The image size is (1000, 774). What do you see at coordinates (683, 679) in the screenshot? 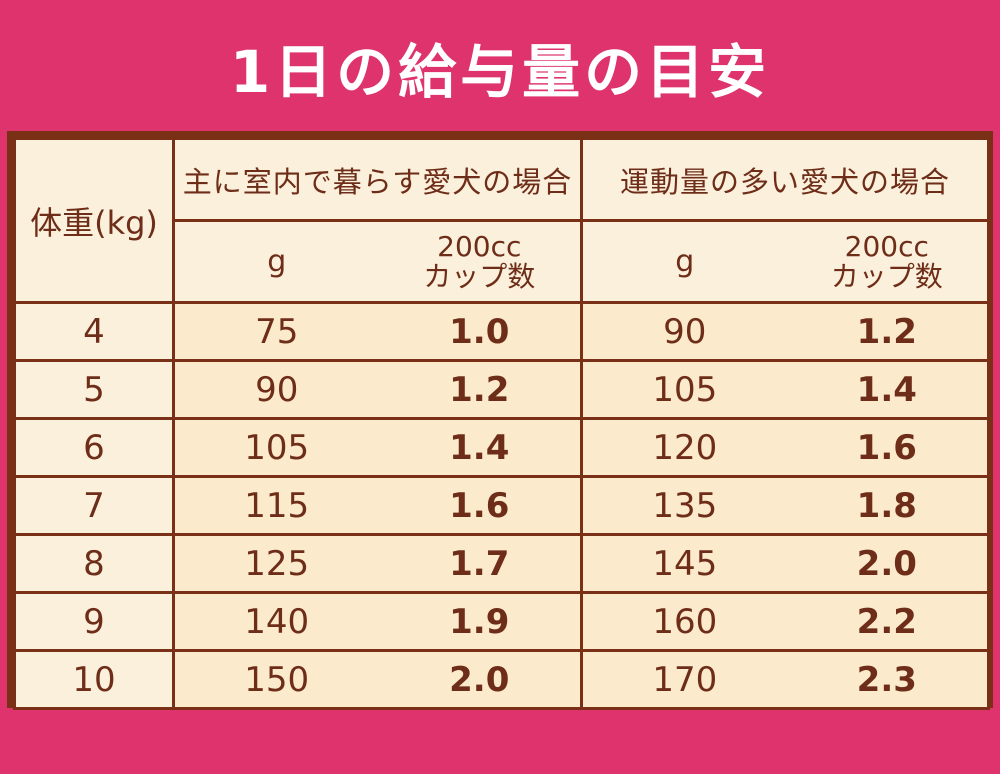
I see `active-grams-cell: 170` at bounding box center [683, 679].